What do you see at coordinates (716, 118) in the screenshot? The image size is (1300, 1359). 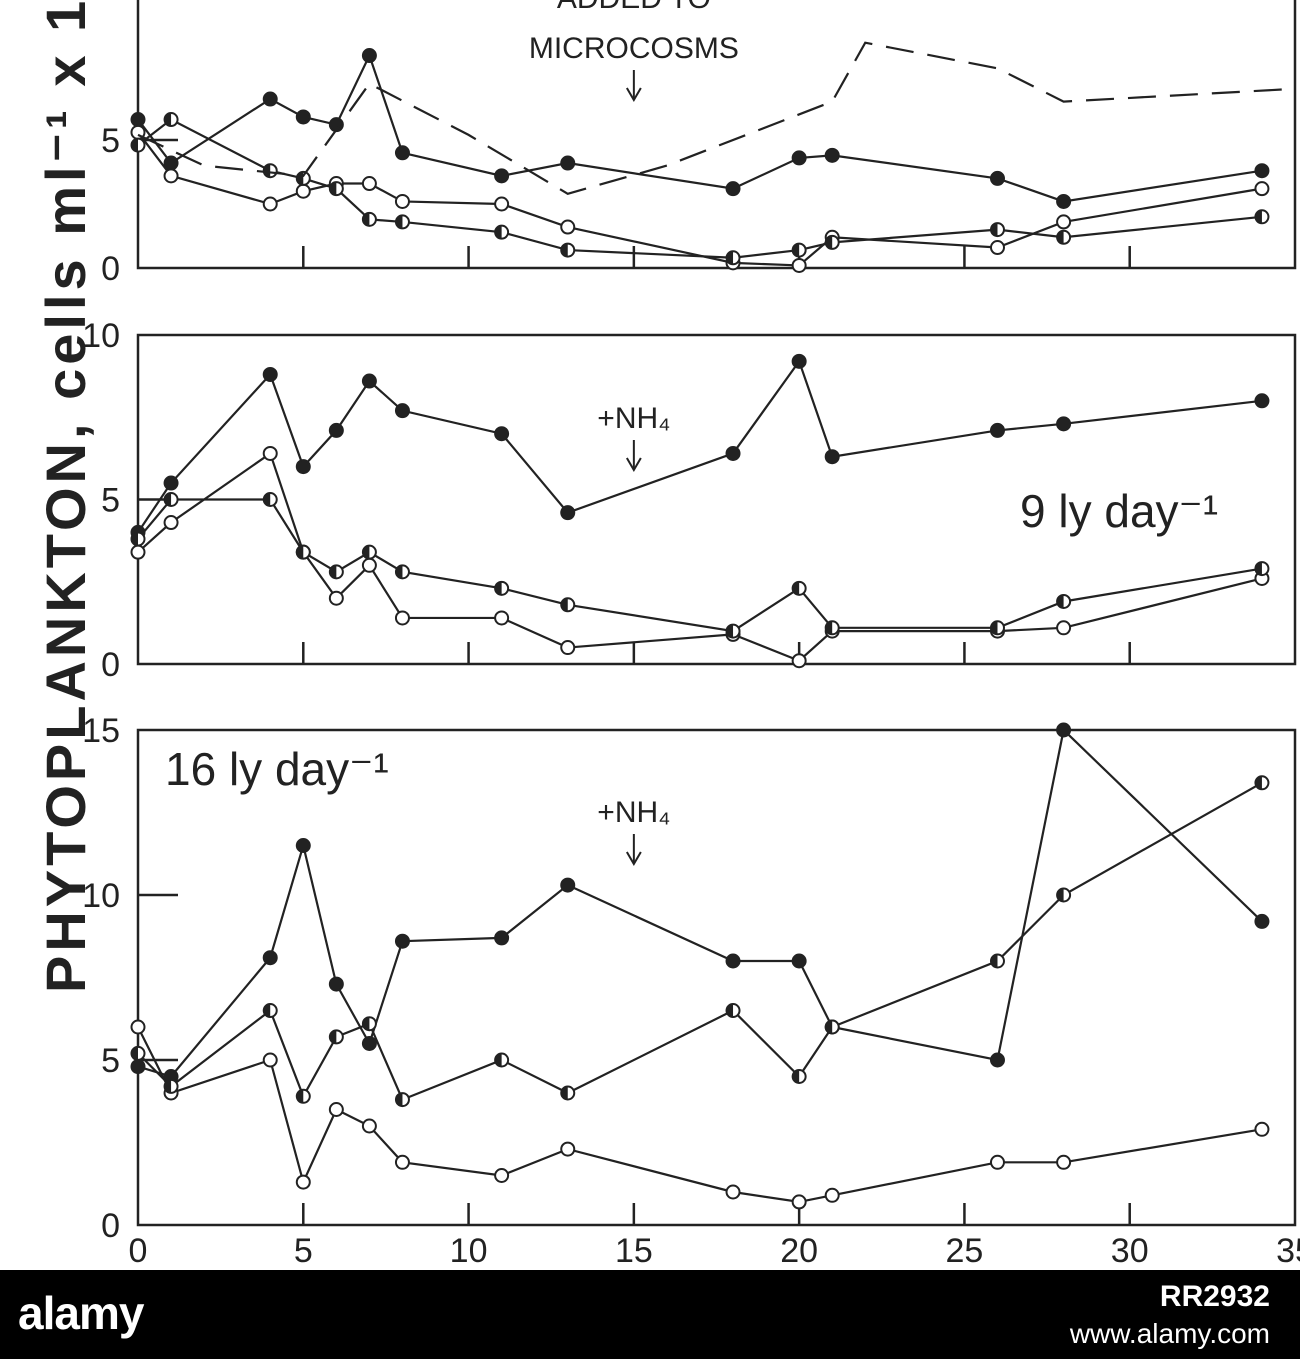 I see `panel-1-series-4-line` at bounding box center [716, 118].